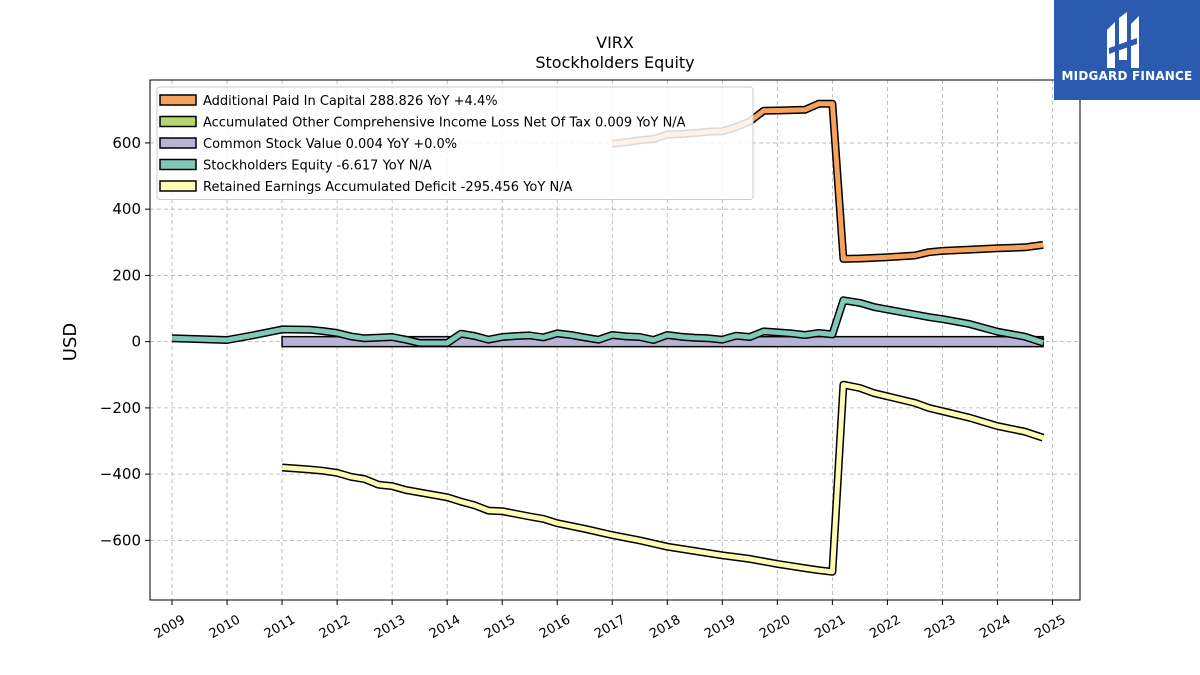 This screenshot has width=1200, height=675. I want to click on y-tick-label: −200, so click(120, 408).